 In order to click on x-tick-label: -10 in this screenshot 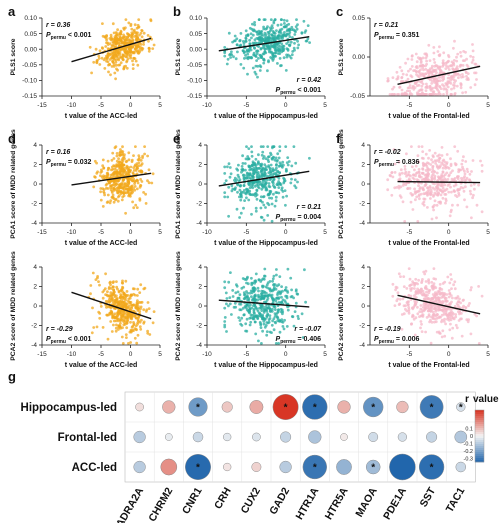, I will do `click(72, 232)`.